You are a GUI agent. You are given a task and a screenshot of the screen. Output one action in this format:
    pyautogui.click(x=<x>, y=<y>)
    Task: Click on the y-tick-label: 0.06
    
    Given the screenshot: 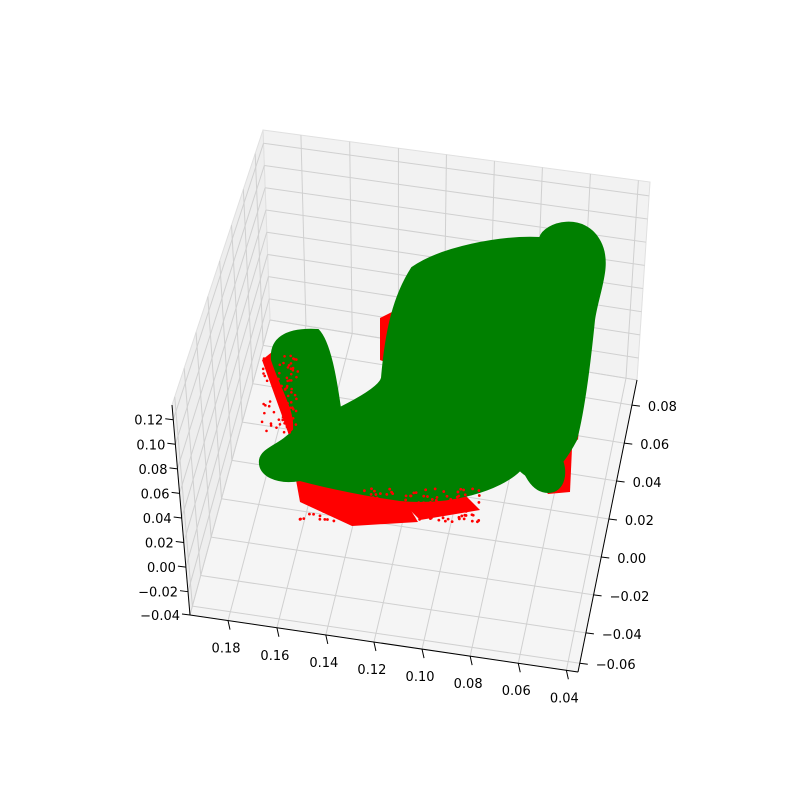 What is the action you would take?
    pyautogui.click(x=654, y=445)
    